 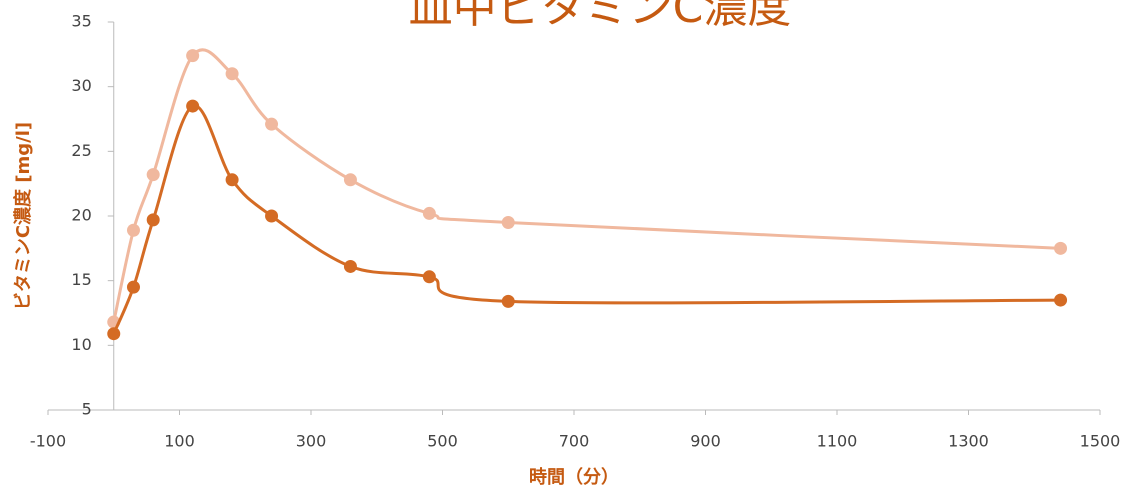 What do you see at coordinates (81, 215) in the screenshot?
I see `y-tick-label: 20` at bounding box center [81, 215].